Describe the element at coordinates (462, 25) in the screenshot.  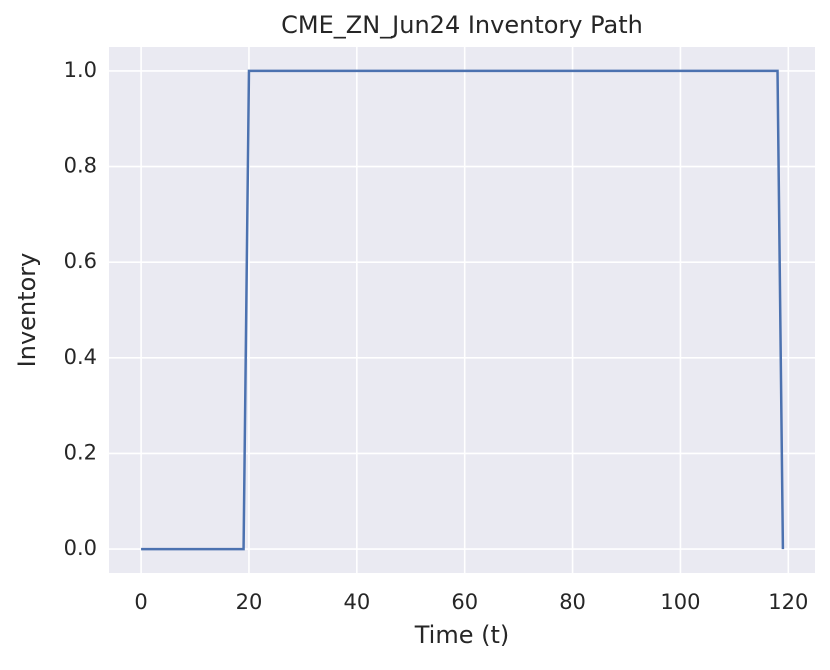
I see `chart-title: CME_ZN_Jun24 Inventory Path` at that location.